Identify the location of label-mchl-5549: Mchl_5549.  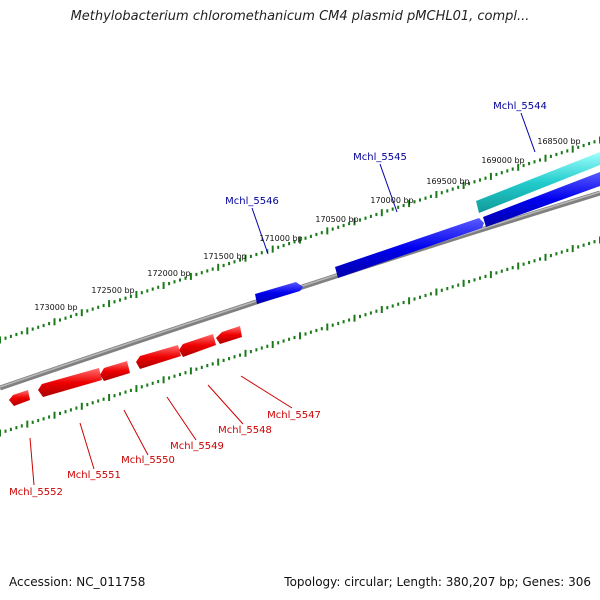
(197, 446).